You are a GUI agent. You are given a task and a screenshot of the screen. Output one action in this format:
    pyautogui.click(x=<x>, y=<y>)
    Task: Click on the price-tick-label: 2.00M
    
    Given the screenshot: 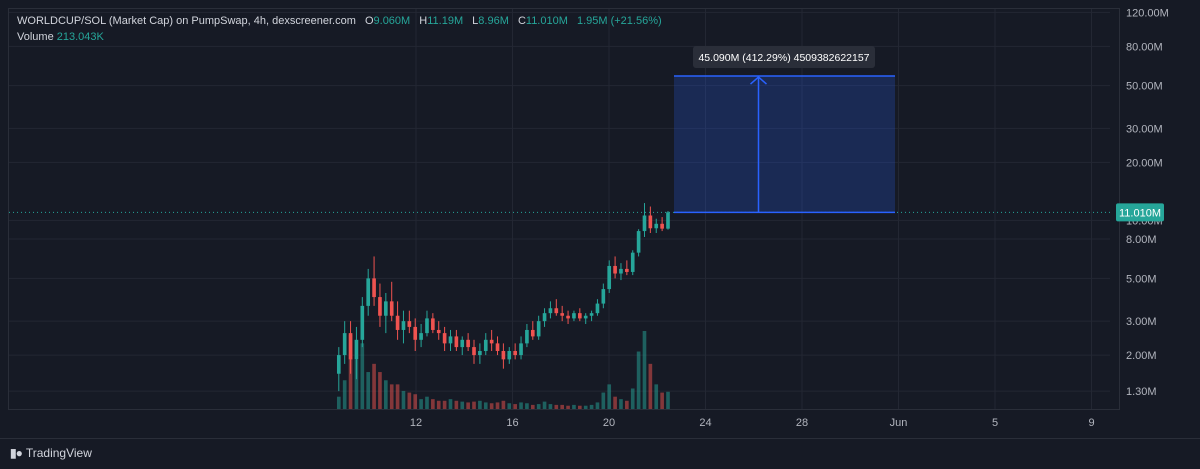 What is the action you would take?
    pyautogui.click(x=1141, y=356)
    